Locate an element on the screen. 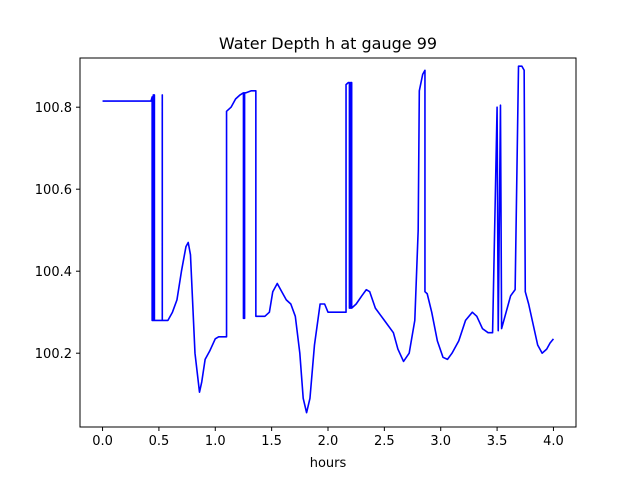  y-tick-label: 100.8 is located at coordinates (53, 108).